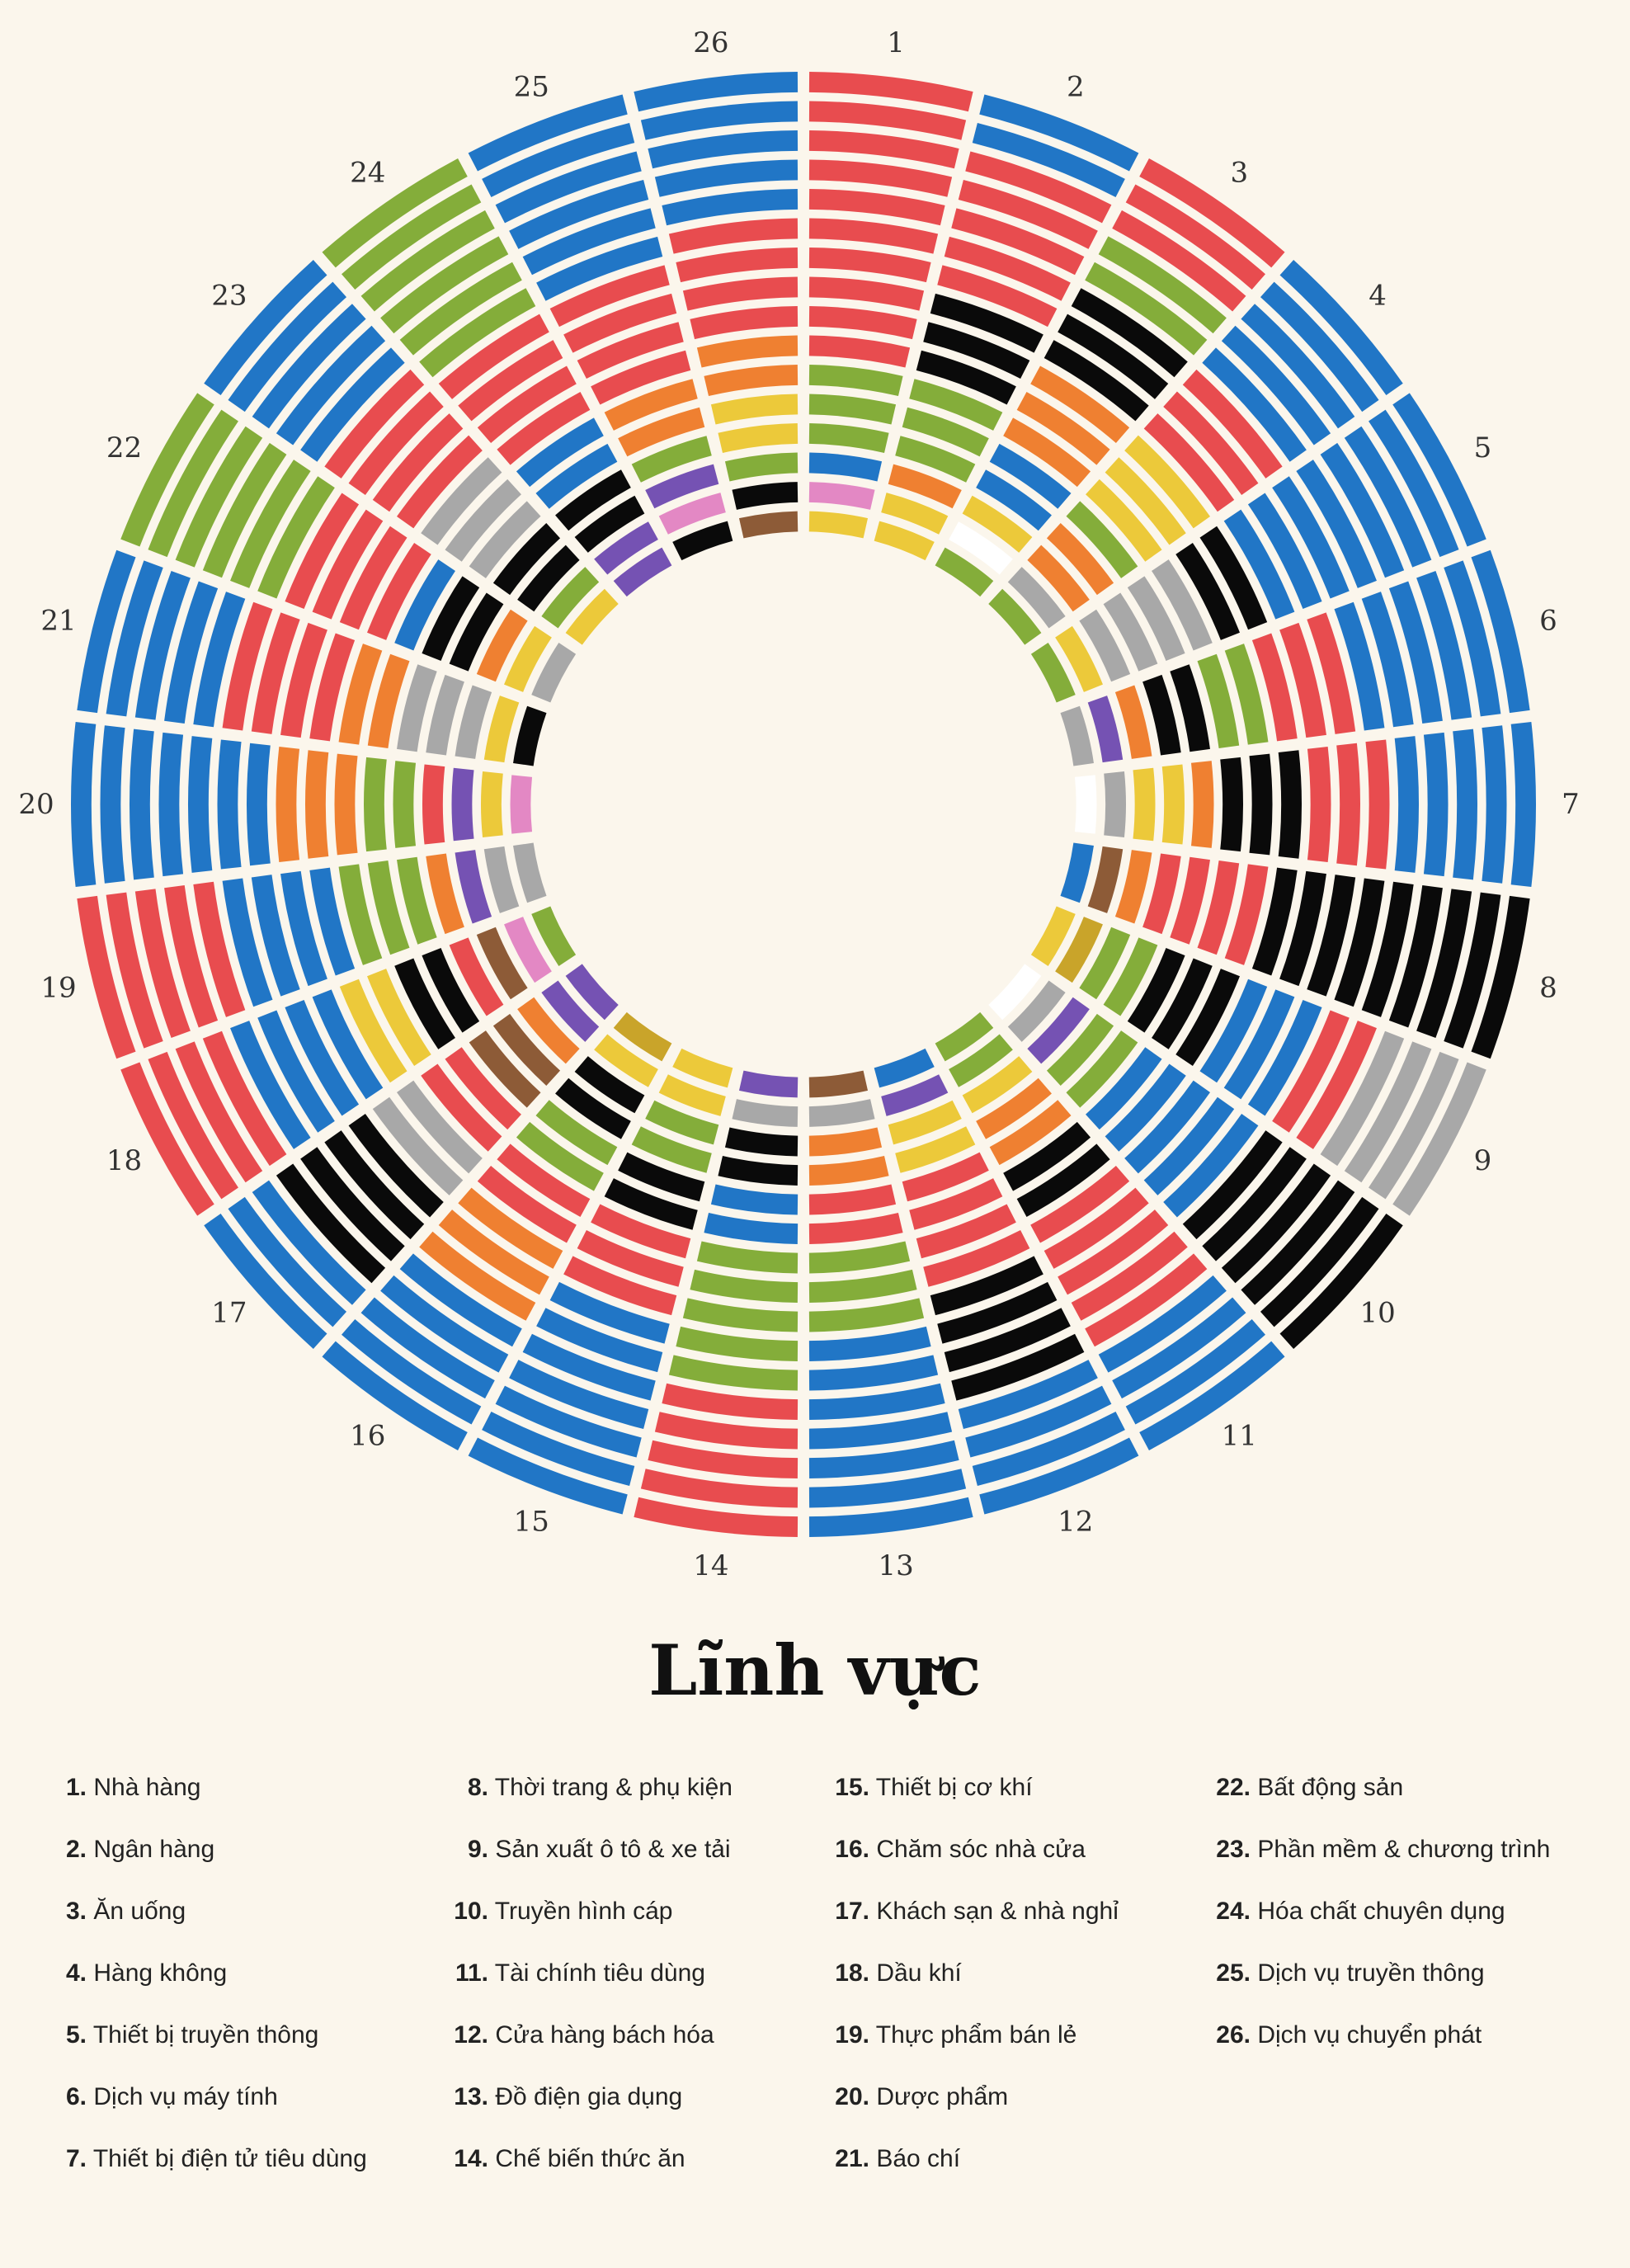 Image resolution: width=1630 pixels, height=2268 pixels. Describe the element at coordinates (613, 1788) in the screenshot. I see `legend-label: Thời trang & phụ kiện` at that location.